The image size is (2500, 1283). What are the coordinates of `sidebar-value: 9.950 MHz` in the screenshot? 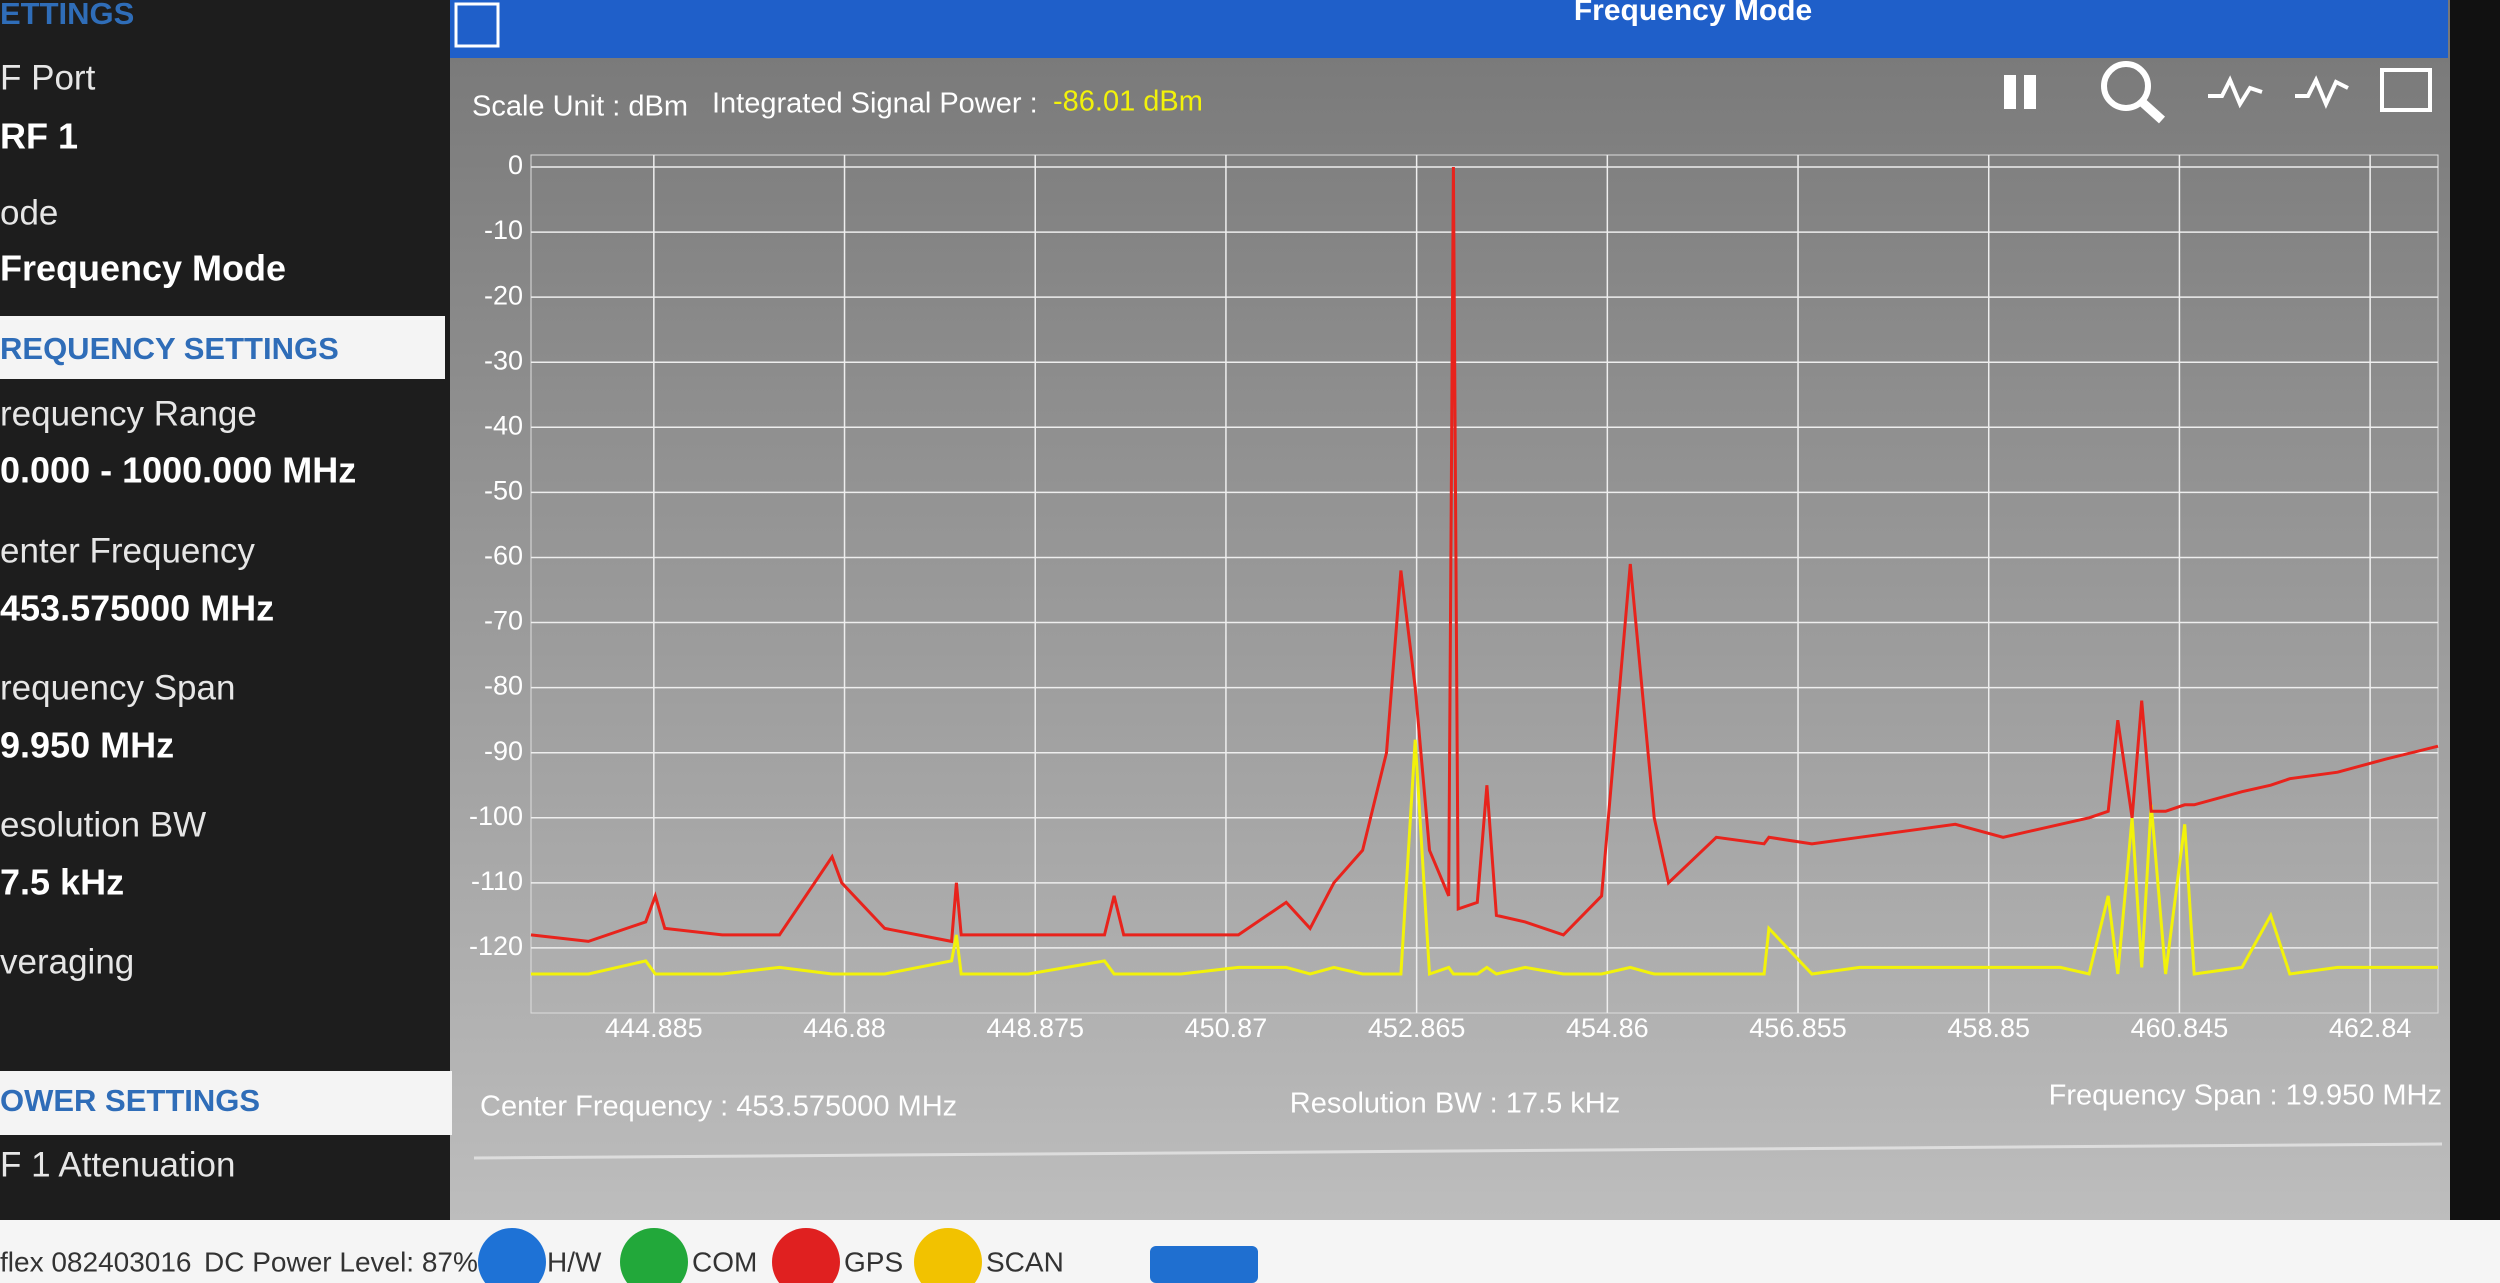 It's located at (87, 745).